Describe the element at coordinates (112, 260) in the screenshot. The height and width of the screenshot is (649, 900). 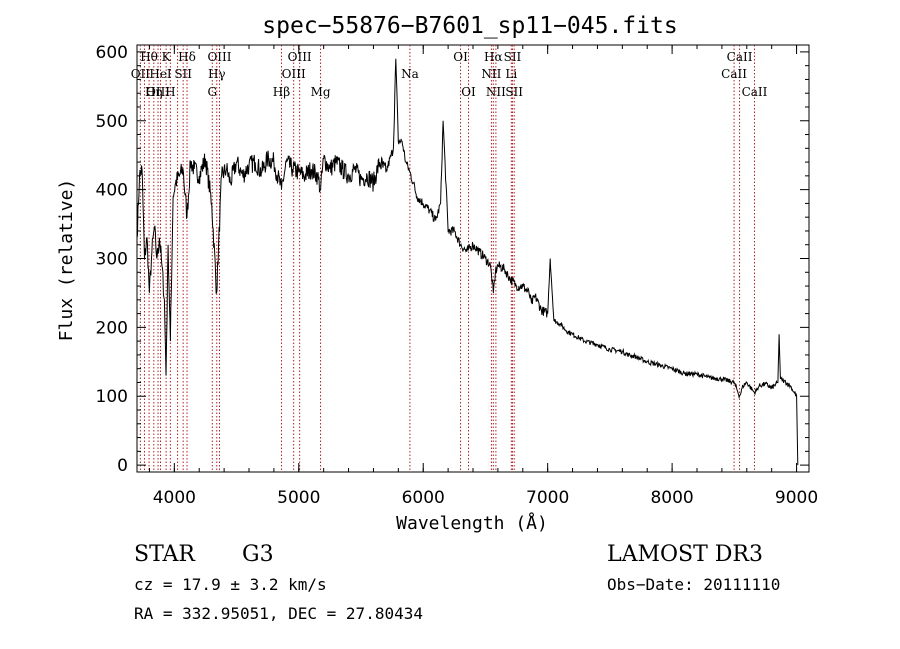
I see `y-tick-label: 300` at that location.